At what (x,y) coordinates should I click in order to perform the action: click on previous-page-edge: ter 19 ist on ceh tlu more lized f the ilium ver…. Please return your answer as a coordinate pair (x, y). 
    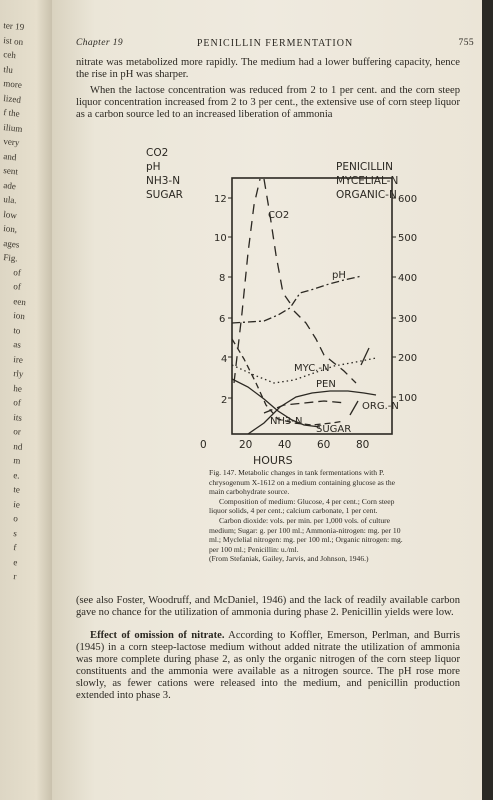
    Looking at the image, I should click on (26, 400).